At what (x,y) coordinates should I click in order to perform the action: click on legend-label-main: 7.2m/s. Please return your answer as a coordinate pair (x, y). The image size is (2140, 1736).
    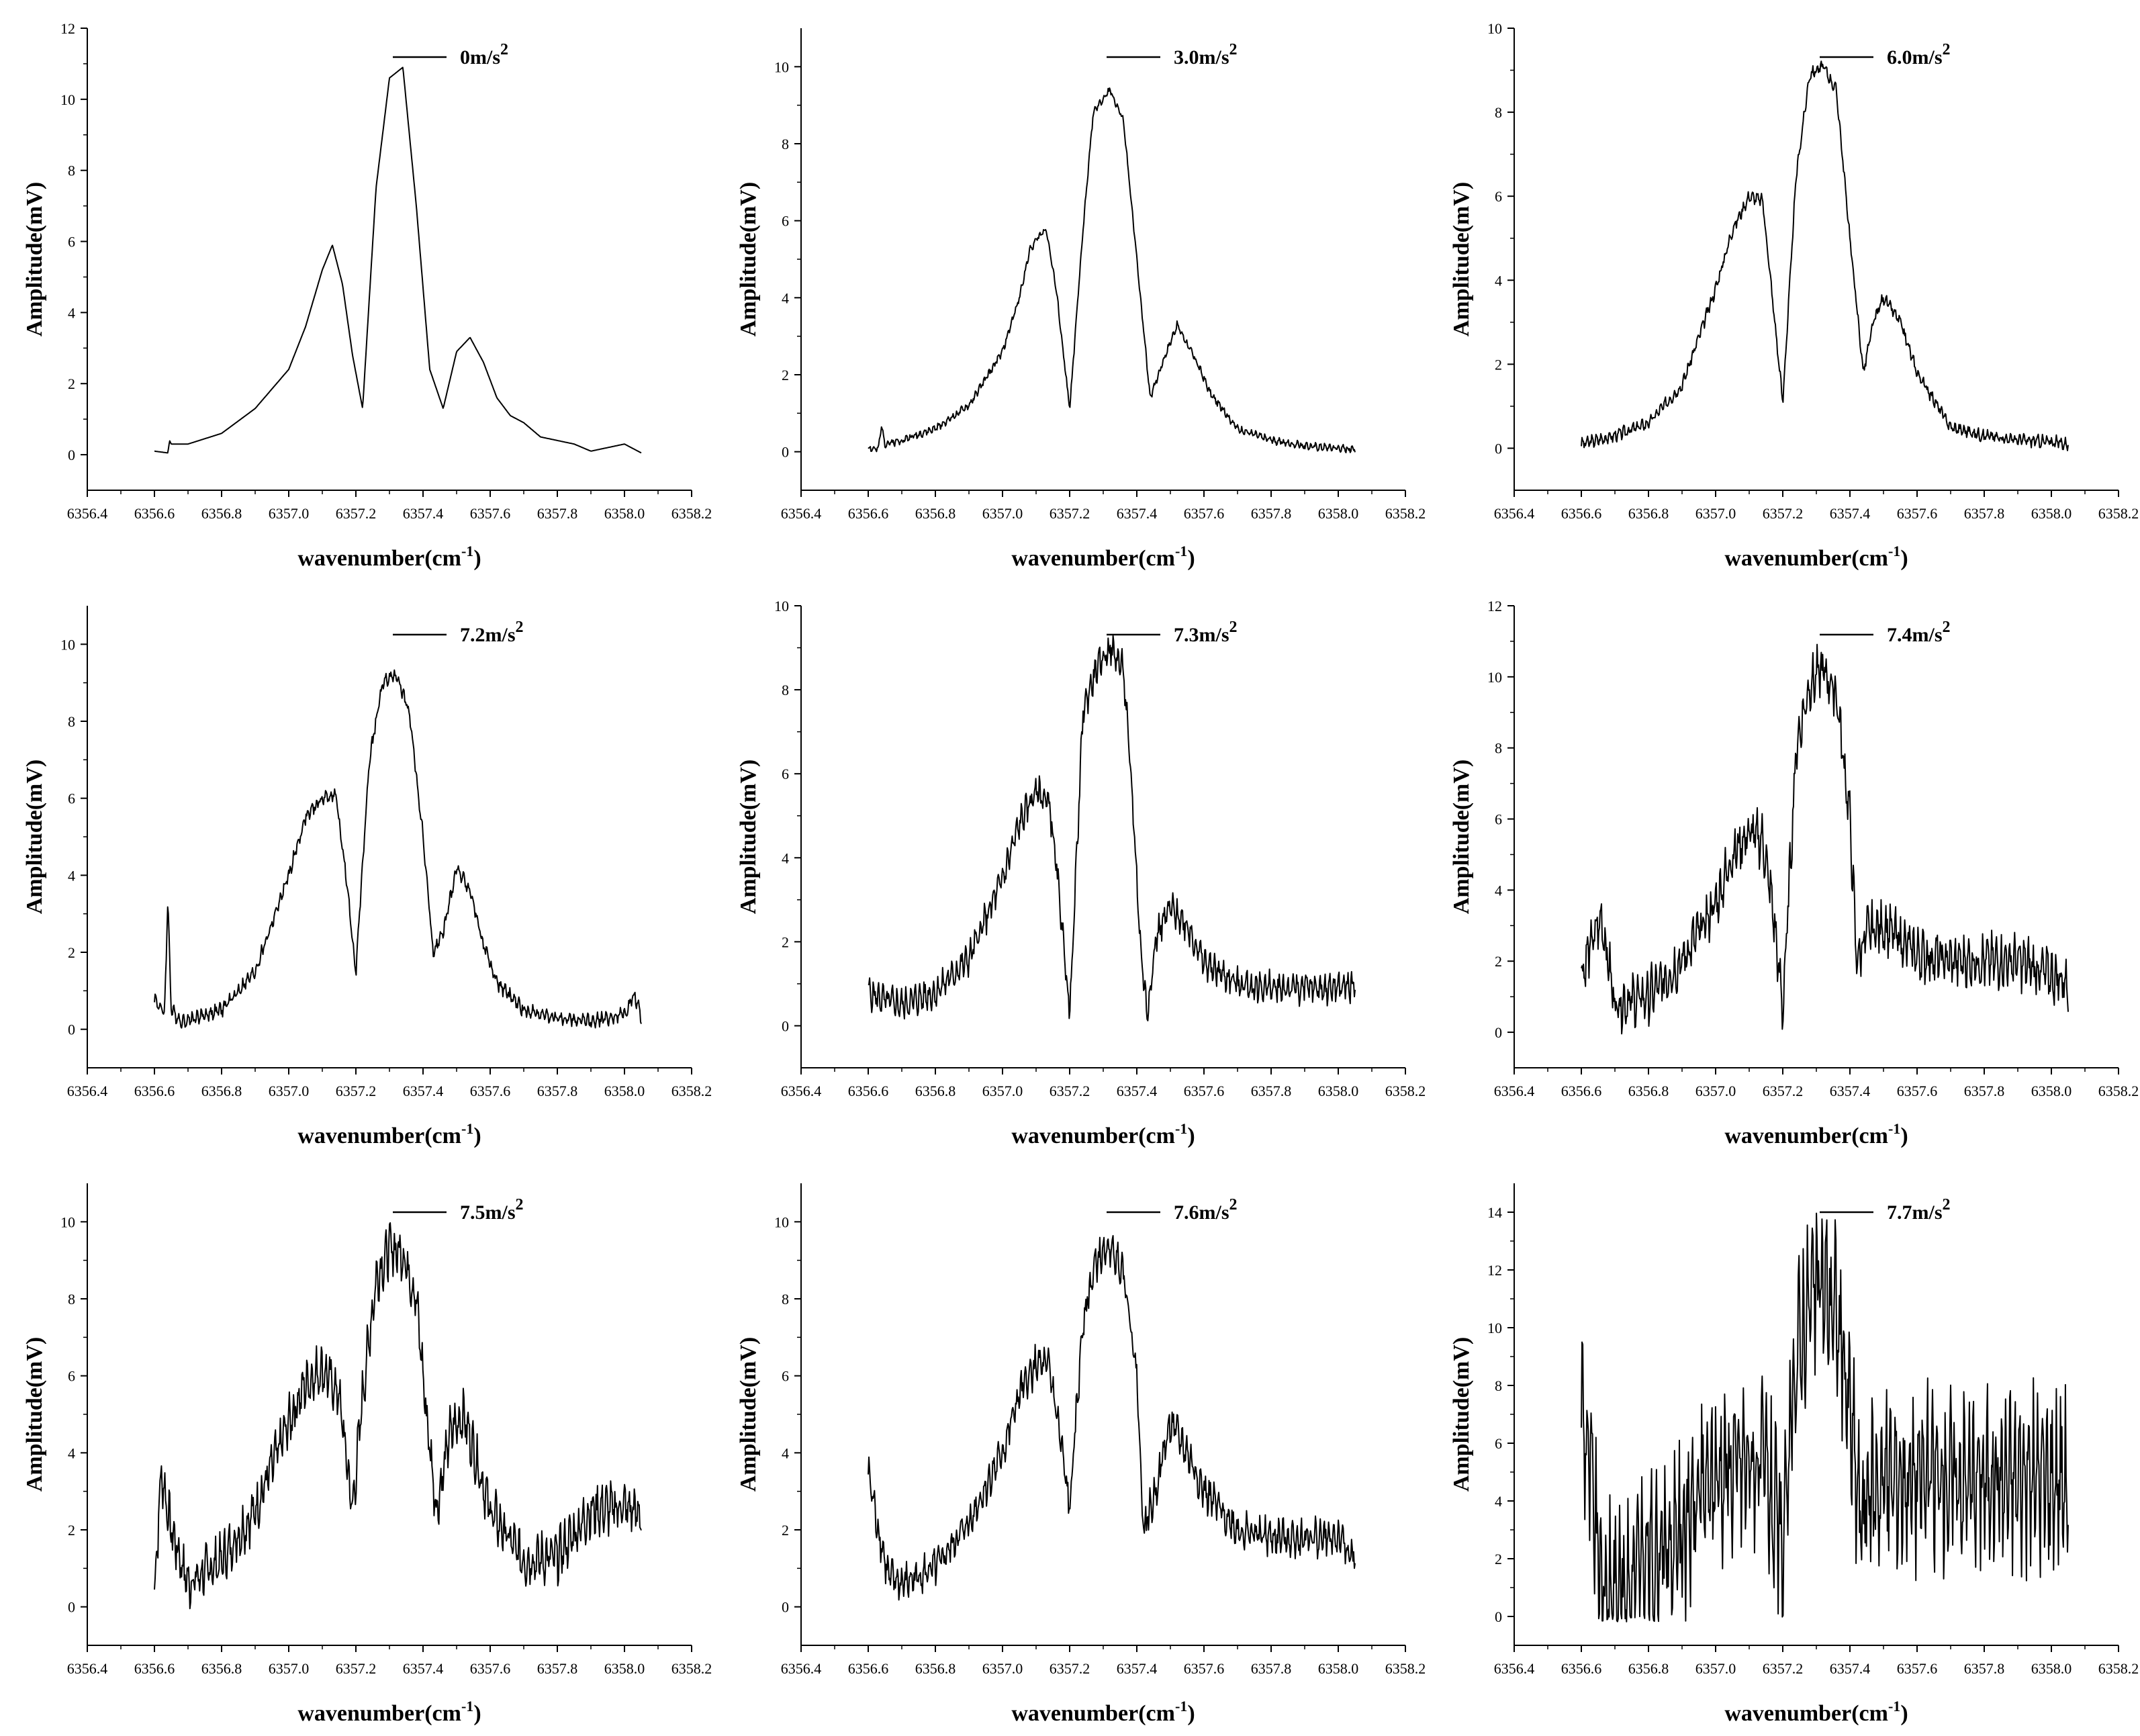
    Looking at the image, I should click on (488, 635).